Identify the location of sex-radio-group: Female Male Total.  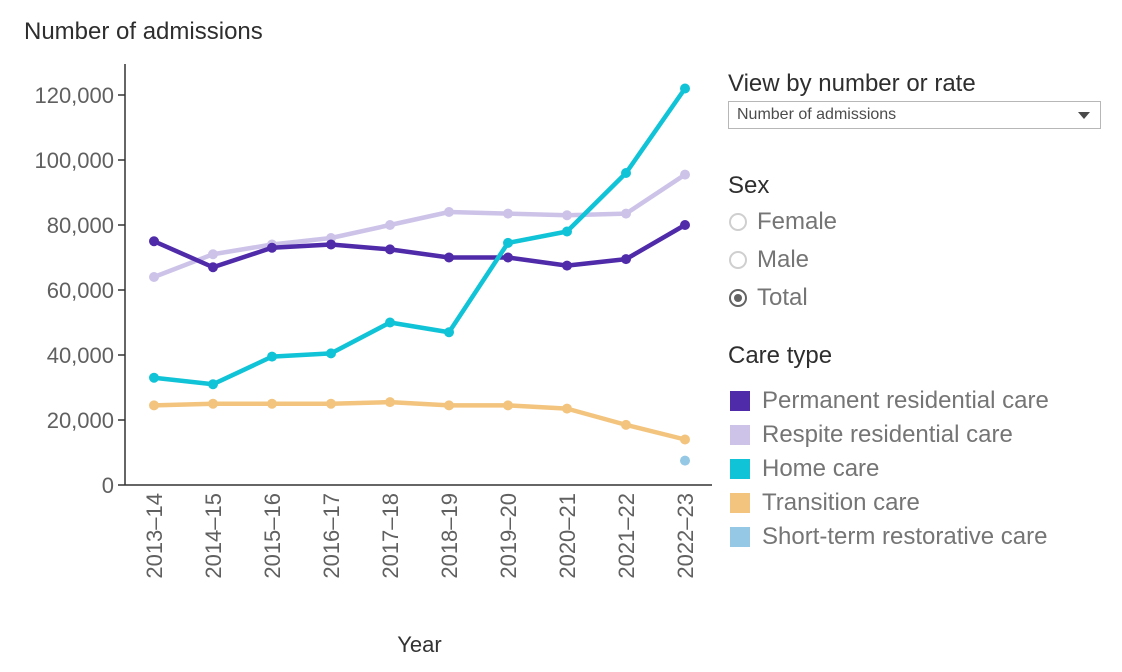
(783, 260).